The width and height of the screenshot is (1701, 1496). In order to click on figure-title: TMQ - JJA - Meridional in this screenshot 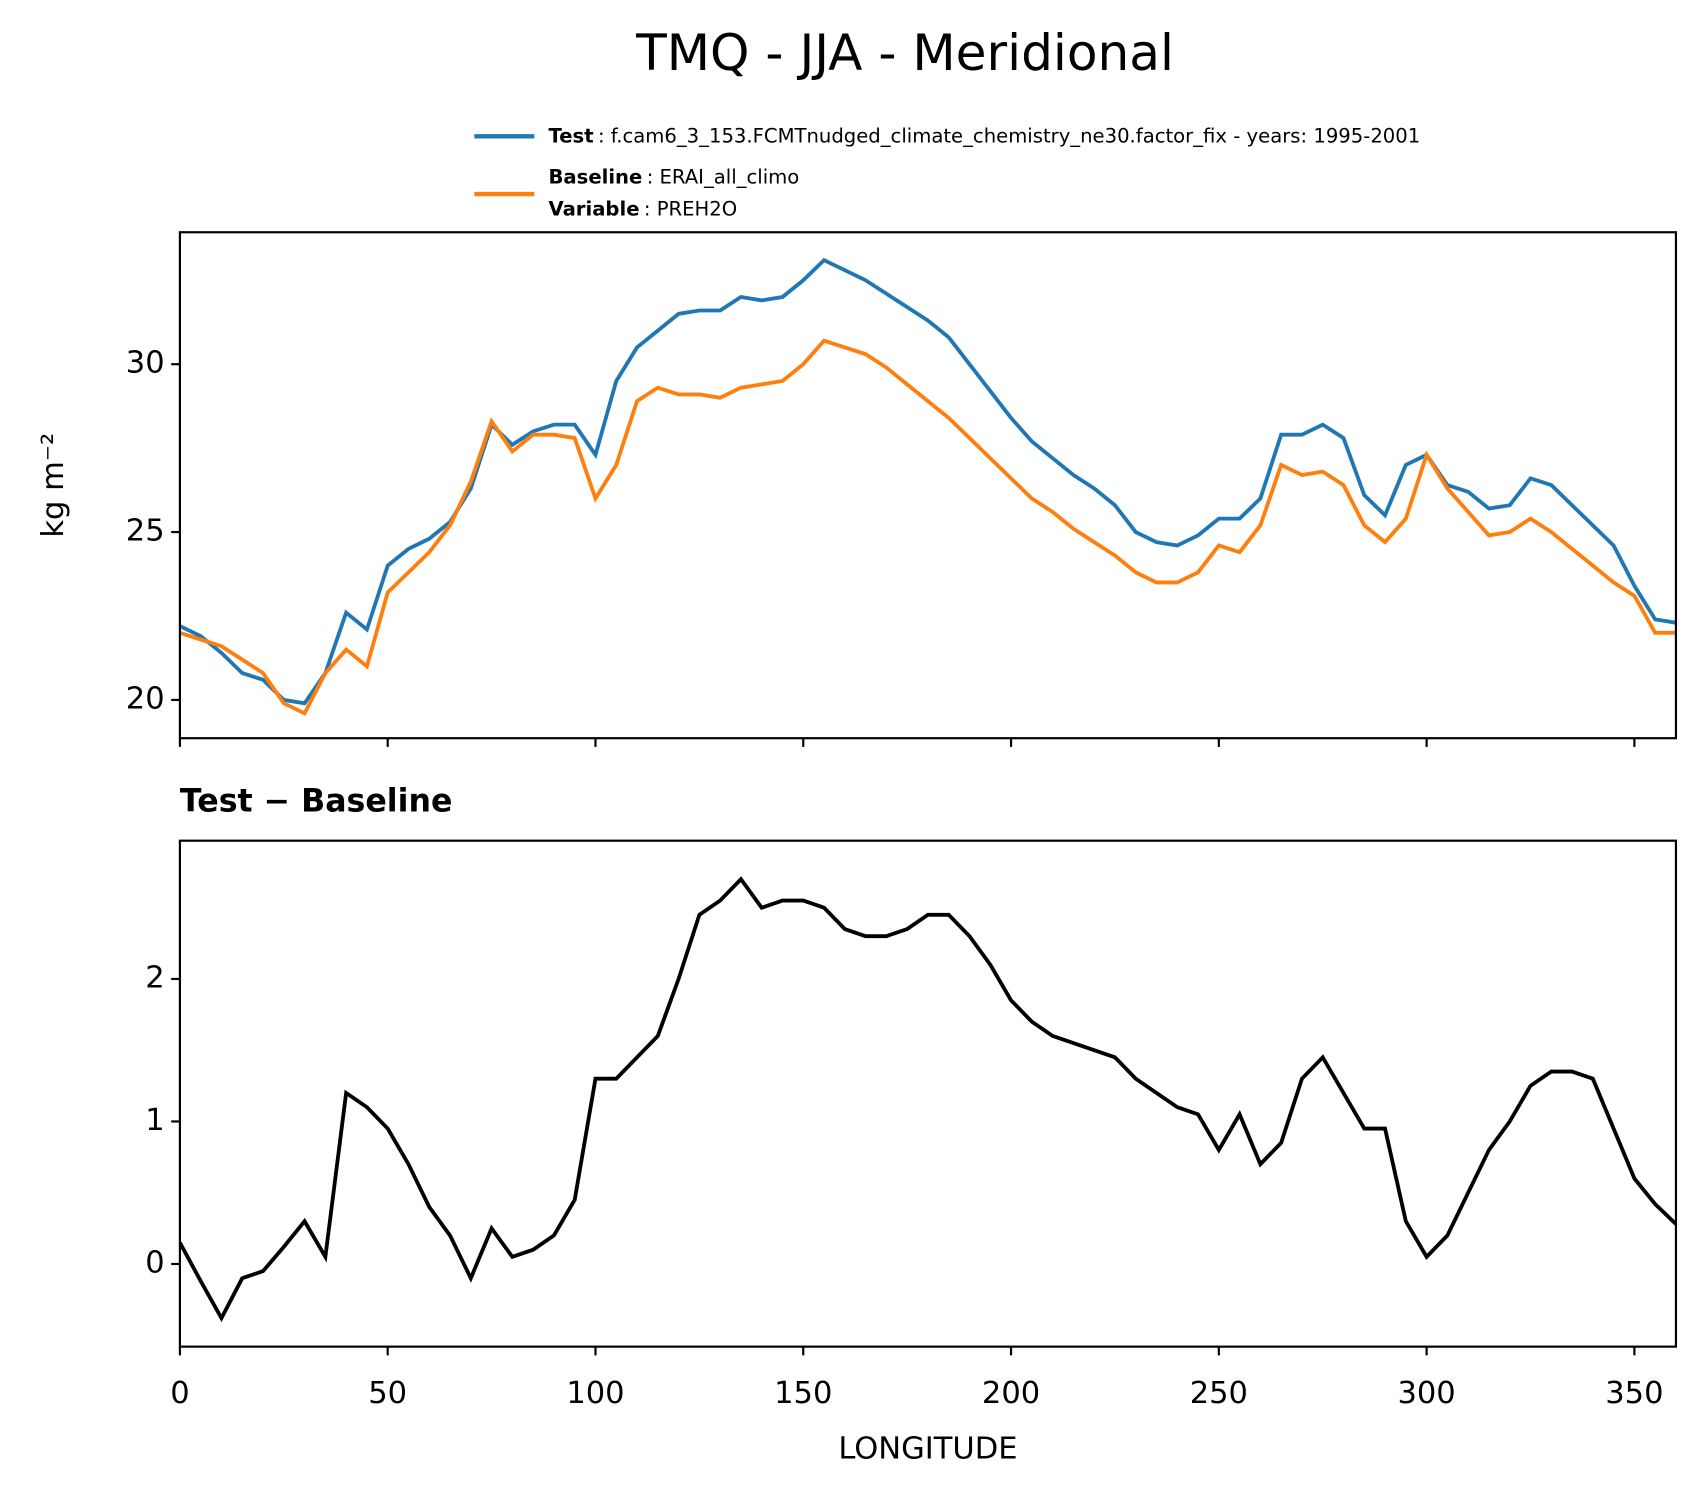, I will do `click(904, 52)`.